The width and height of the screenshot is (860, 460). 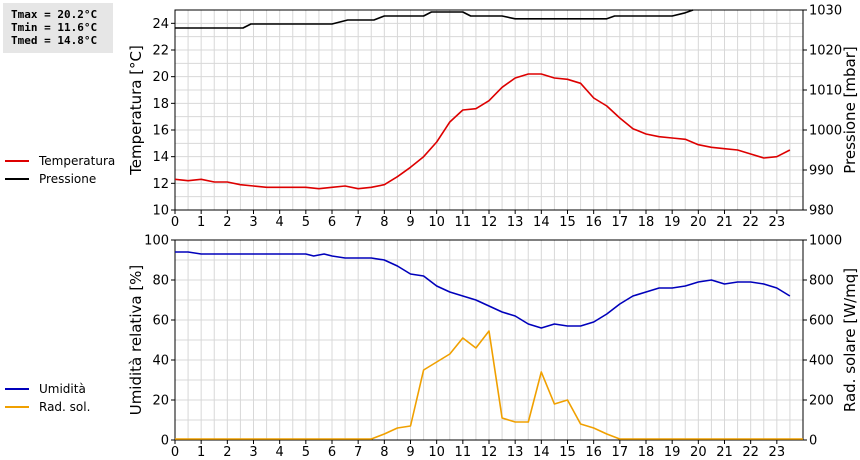 I want to click on y-right-axis-title: Rad. solare [W/mq], so click(x=850, y=340).